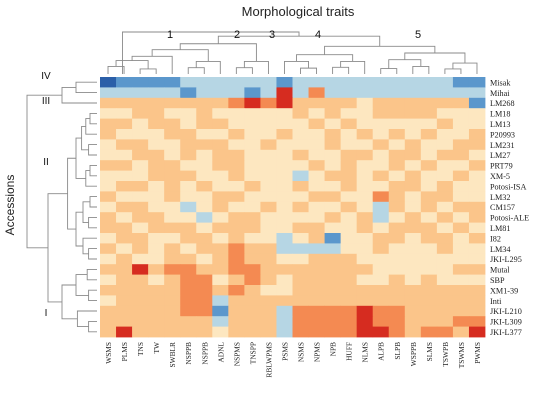  I want to click on row-label: Mihai, so click(500, 93).